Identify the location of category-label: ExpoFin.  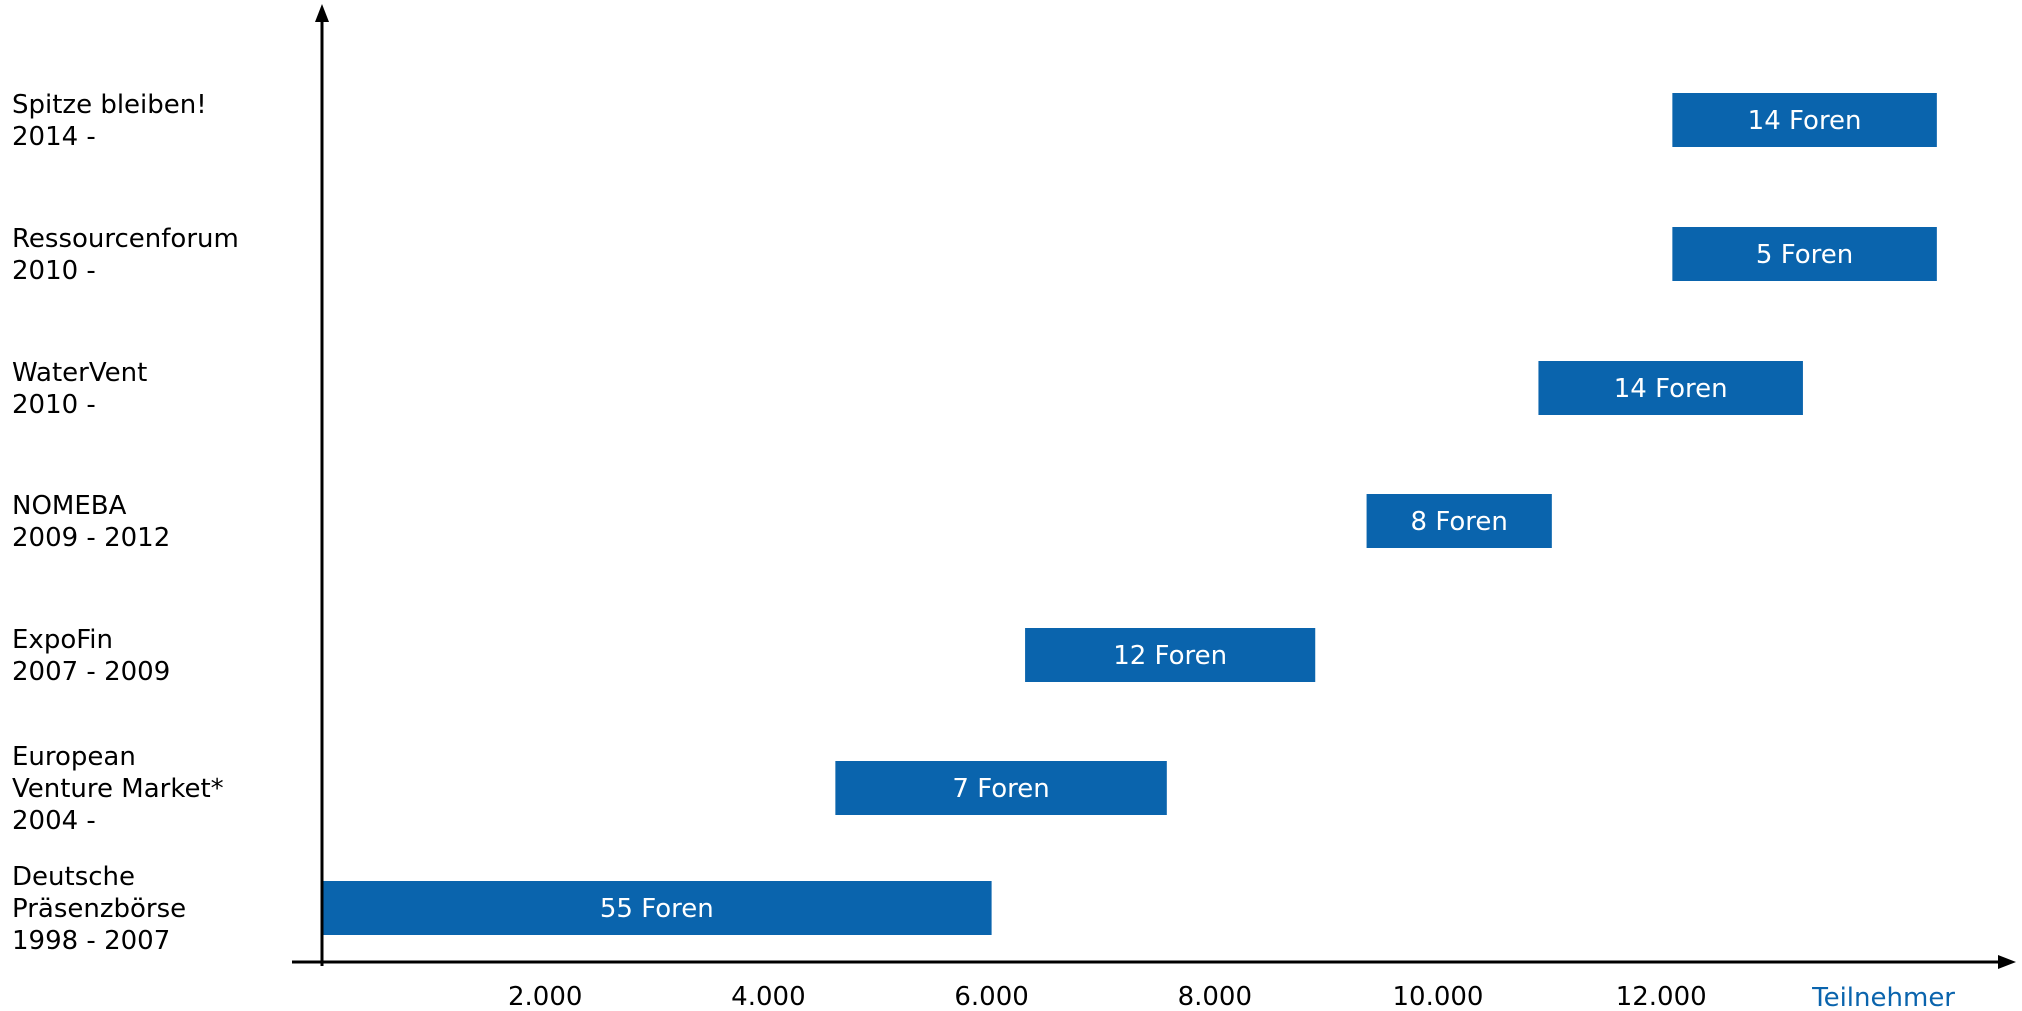
(62, 640).